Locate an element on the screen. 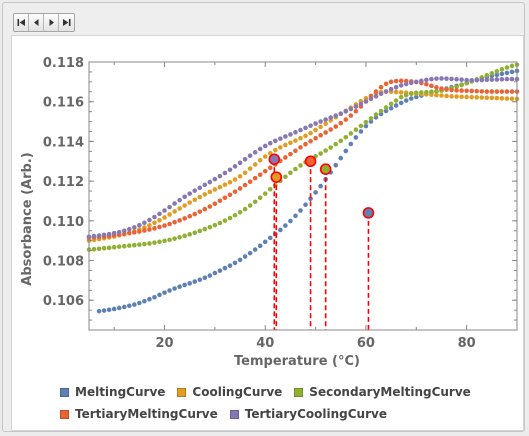  first-frame-button is located at coordinates (21, 22).